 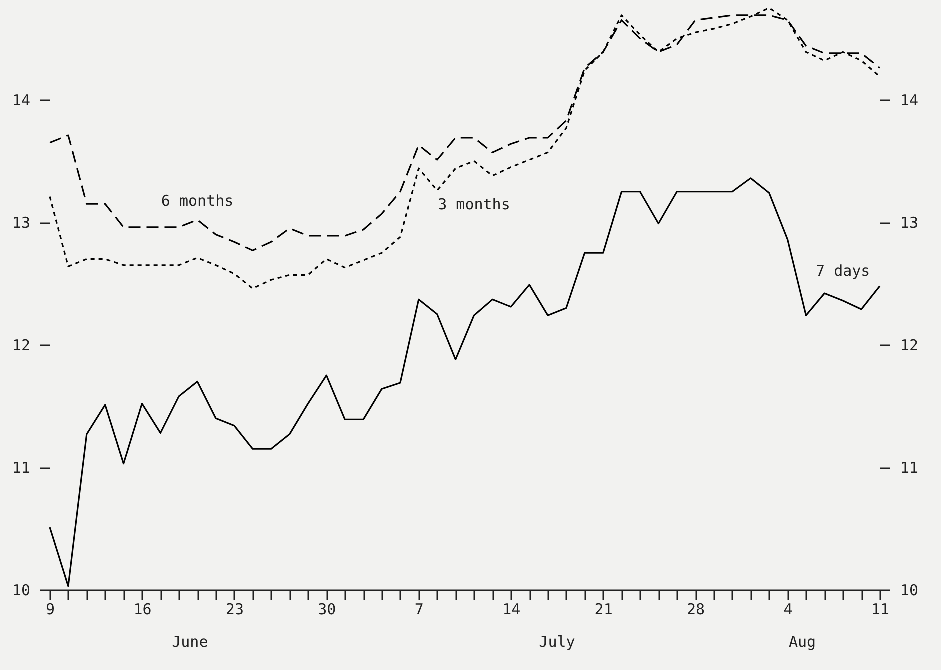 I want to click on x-tick-label: 4, so click(x=788, y=609).